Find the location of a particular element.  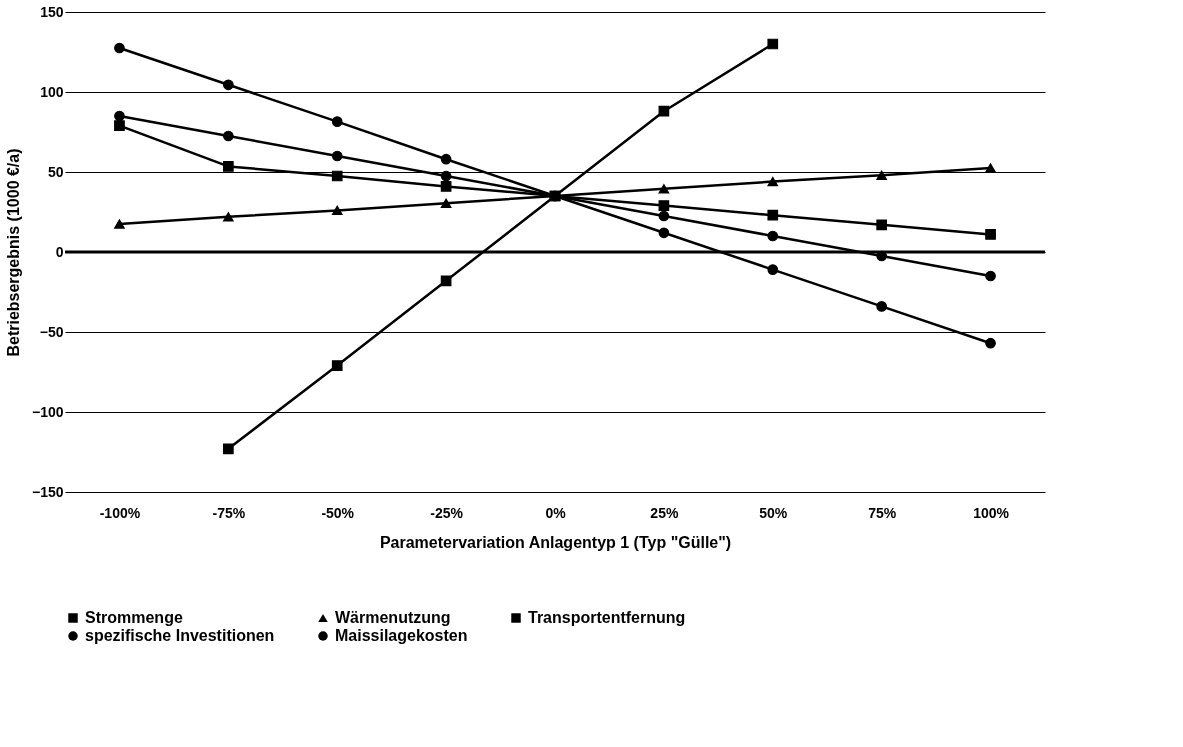

legend-label: Wärmenutzung is located at coordinates (393, 617).